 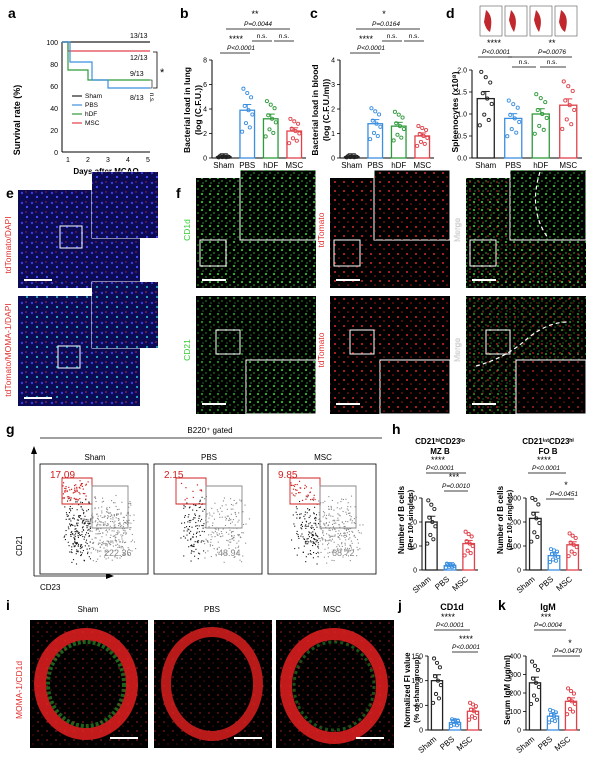 I want to click on h-sig-a1: ****, so click(x=438, y=460).